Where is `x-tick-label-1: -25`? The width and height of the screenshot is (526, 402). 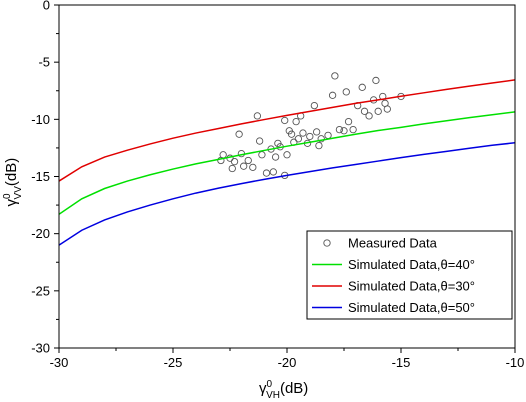
x-tick-label-1: -25 is located at coordinates (173, 362).